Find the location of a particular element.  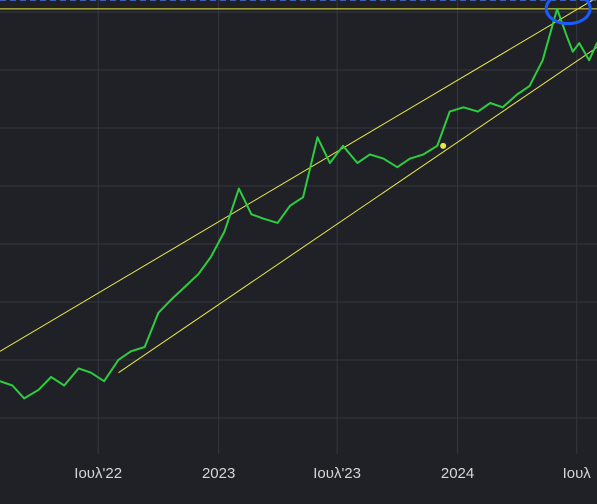

marker-point is located at coordinates (443, 145).